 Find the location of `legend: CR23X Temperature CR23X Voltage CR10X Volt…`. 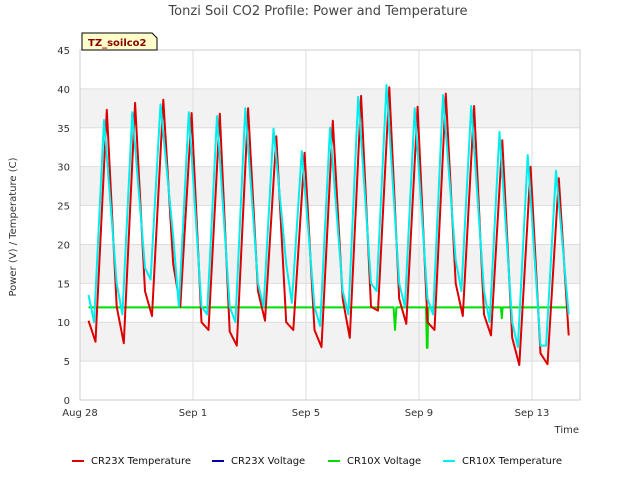

legend: CR23X Temperature CR23X Voltage CR10X Volt… is located at coordinates (317, 461).